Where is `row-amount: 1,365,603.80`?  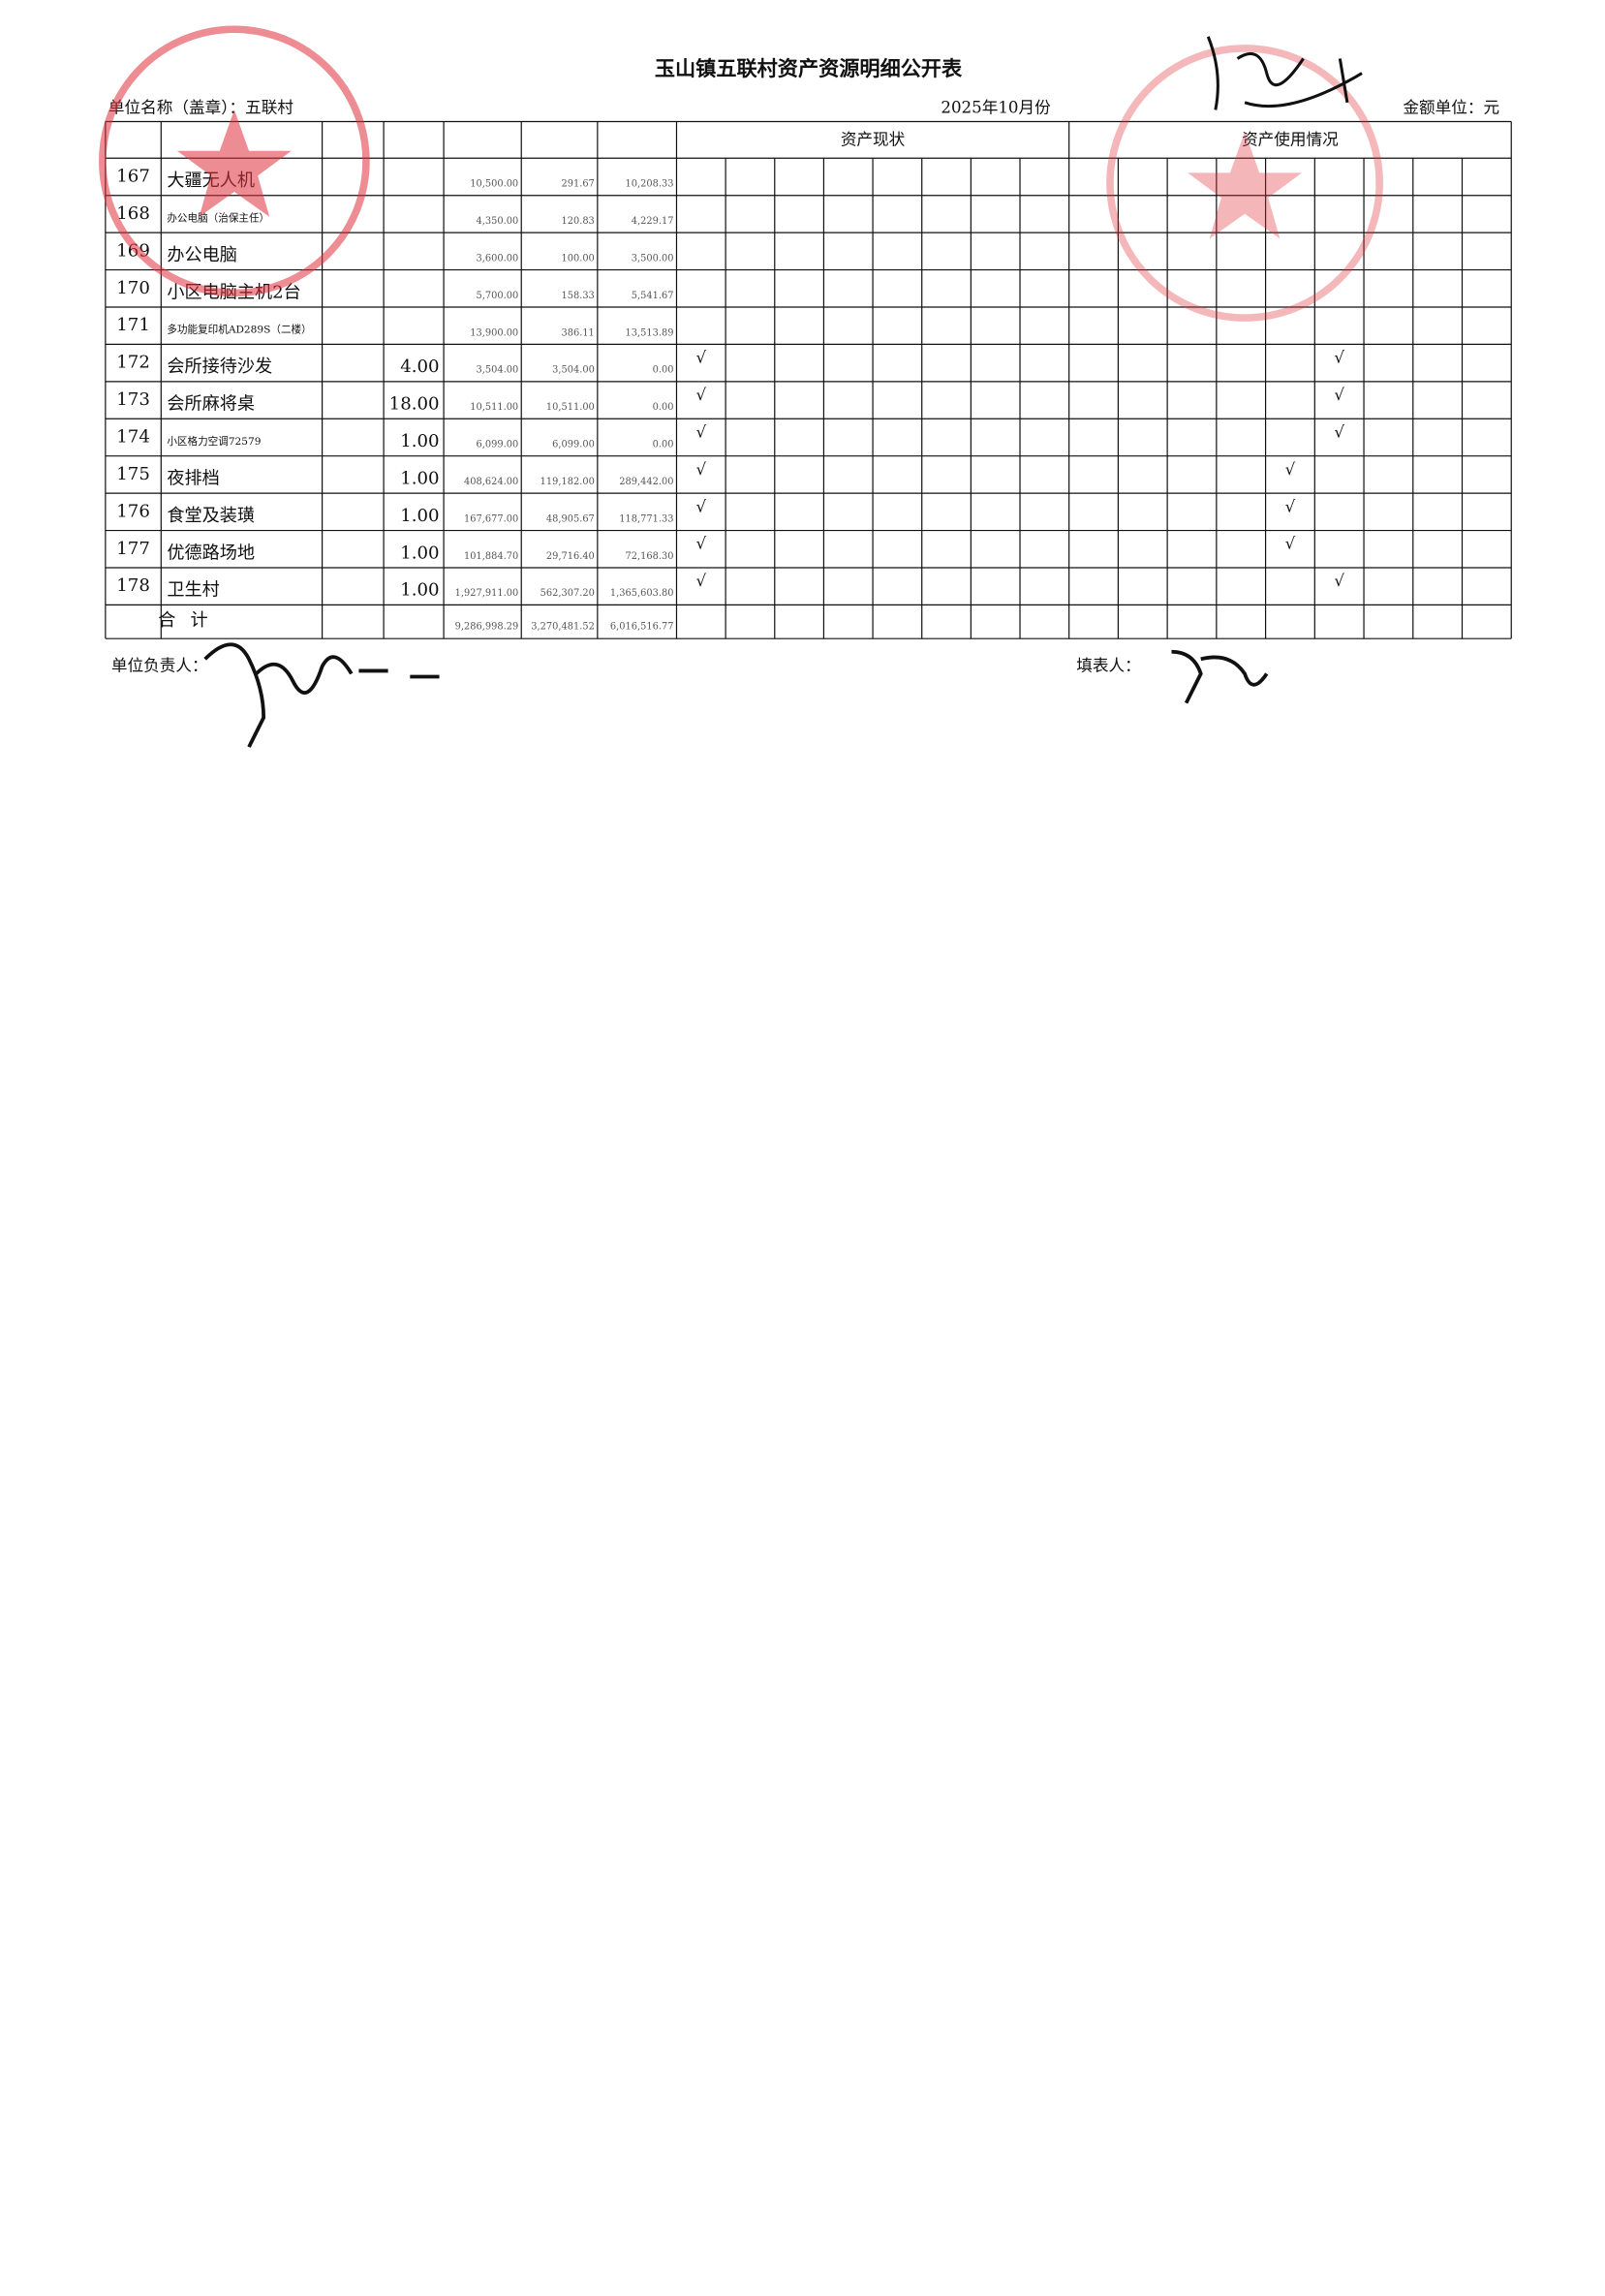
row-amount: 1,365,603.80 is located at coordinates (642, 593).